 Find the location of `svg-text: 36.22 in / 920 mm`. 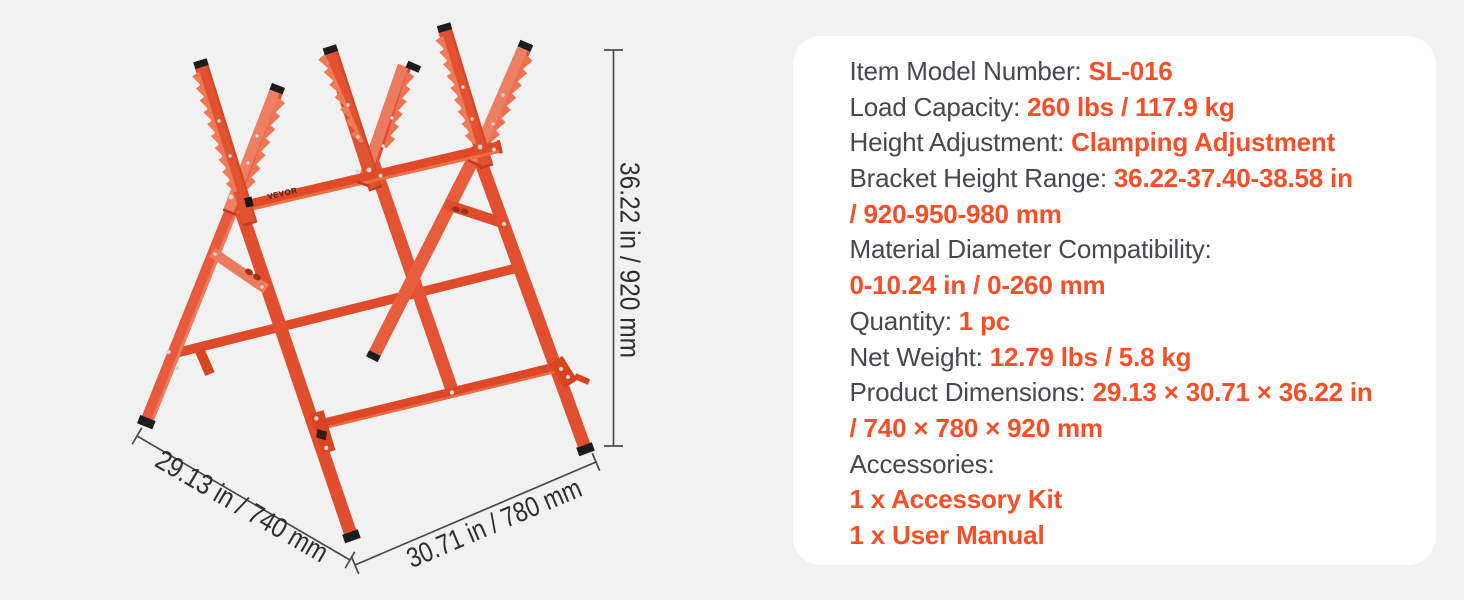

svg-text: 36.22 in / 920 mm is located at coordinates (630, 260).